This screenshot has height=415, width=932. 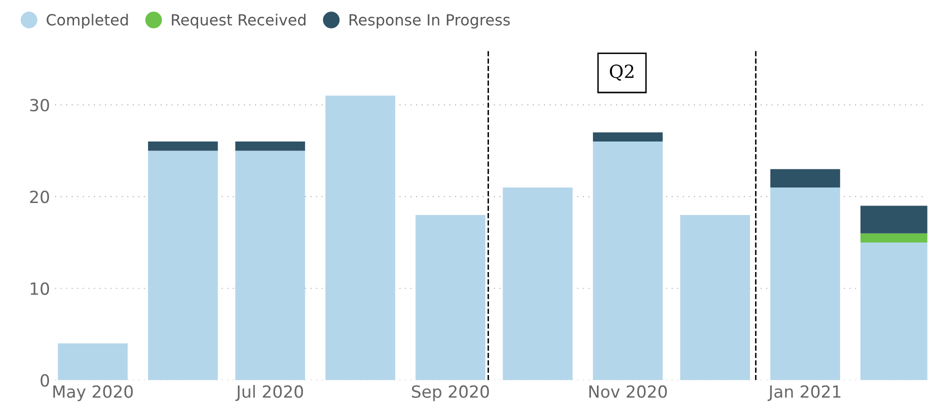 I want to click on legend-label: Completed, so click(x=87, y=21).